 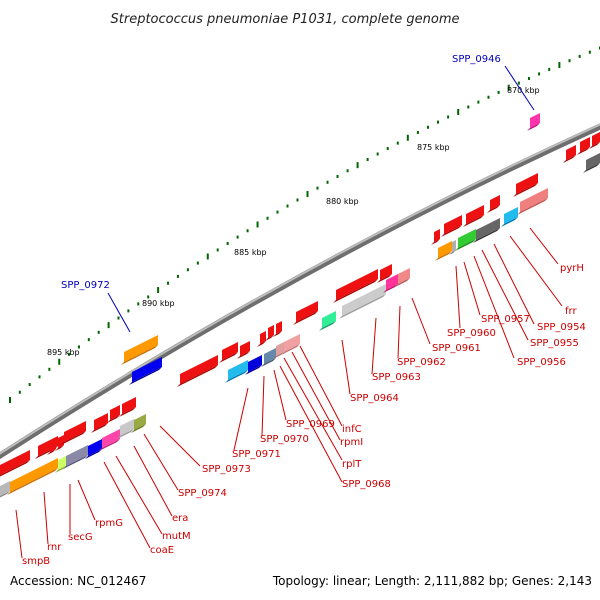 What do you see at coordinates (433, 147) in the screenshot?
I see `scale-label: 875 kbp` at bounding box center [433, 147].